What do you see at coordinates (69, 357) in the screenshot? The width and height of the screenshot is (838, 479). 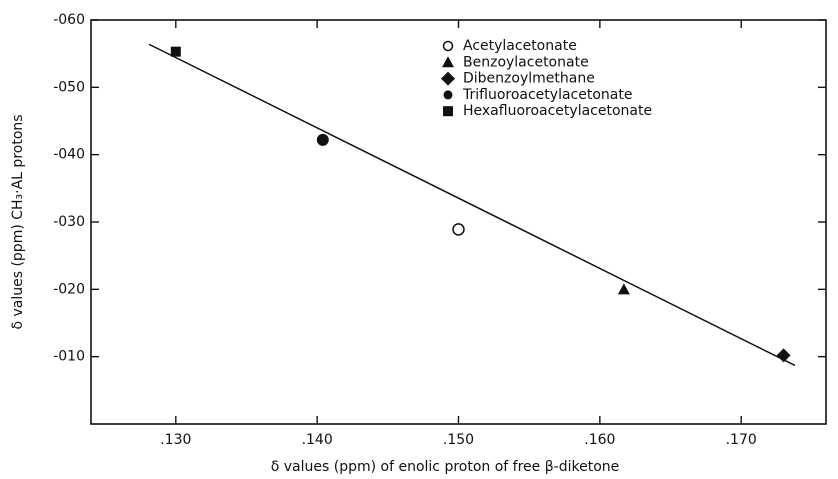 I see `y-tick-label: -010` at bounding box center [69, 357].